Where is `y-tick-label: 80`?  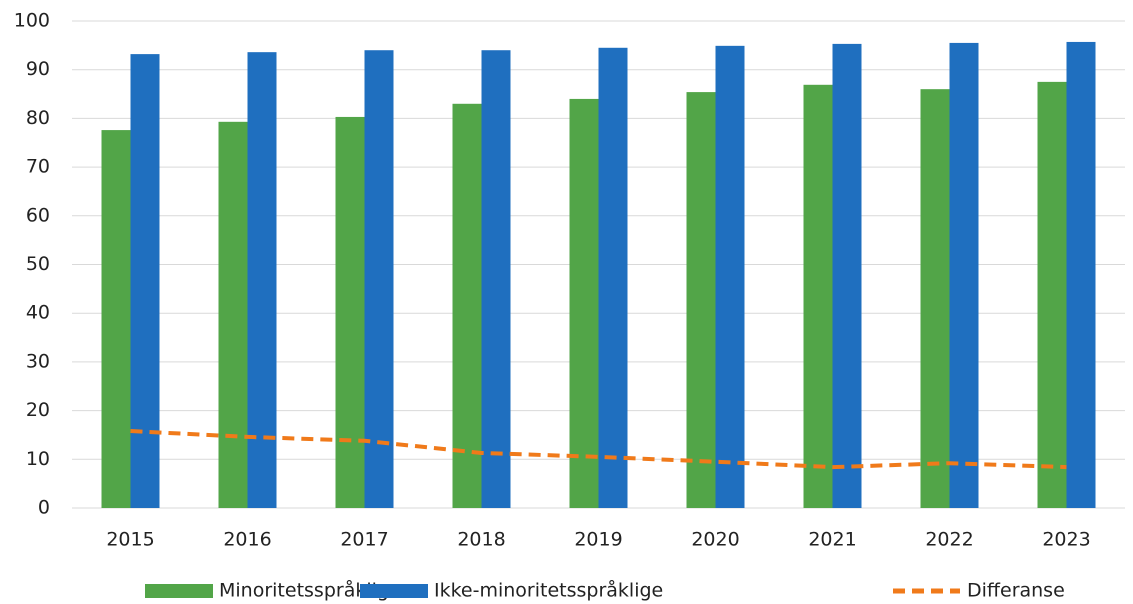 y-tick-label: 80 is located at coordinates (38, 118).